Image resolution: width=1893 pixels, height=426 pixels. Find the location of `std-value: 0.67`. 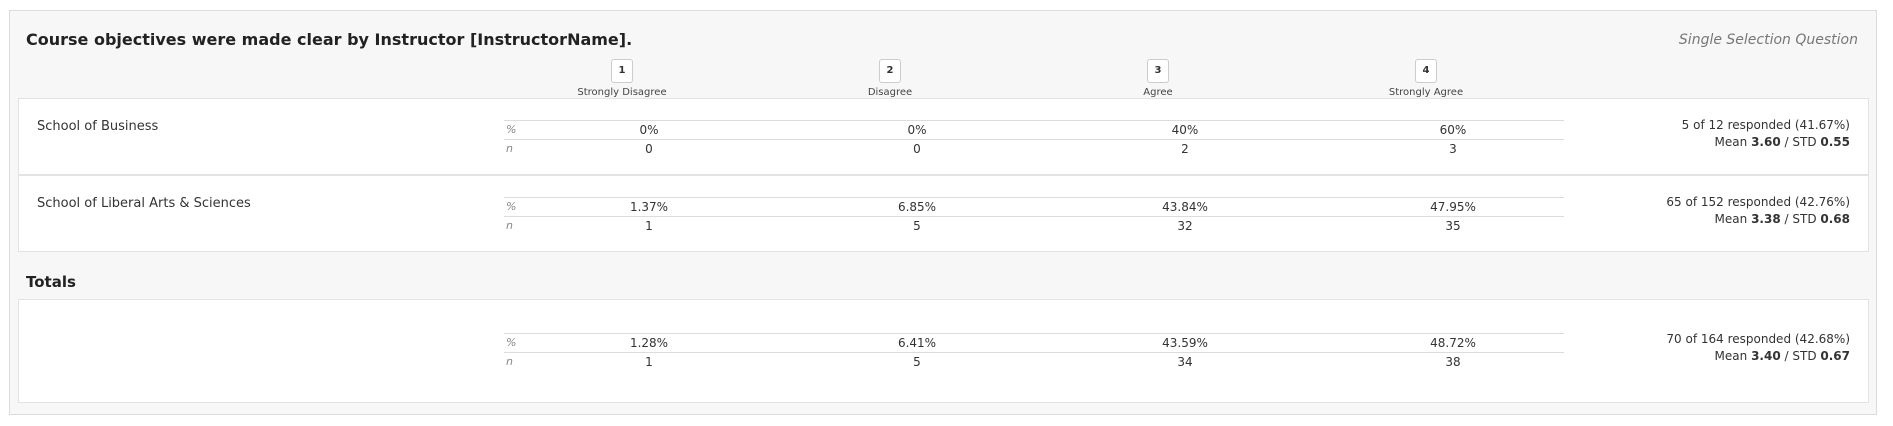

std-value: 0.67 is located at coordinates (1835, 356).